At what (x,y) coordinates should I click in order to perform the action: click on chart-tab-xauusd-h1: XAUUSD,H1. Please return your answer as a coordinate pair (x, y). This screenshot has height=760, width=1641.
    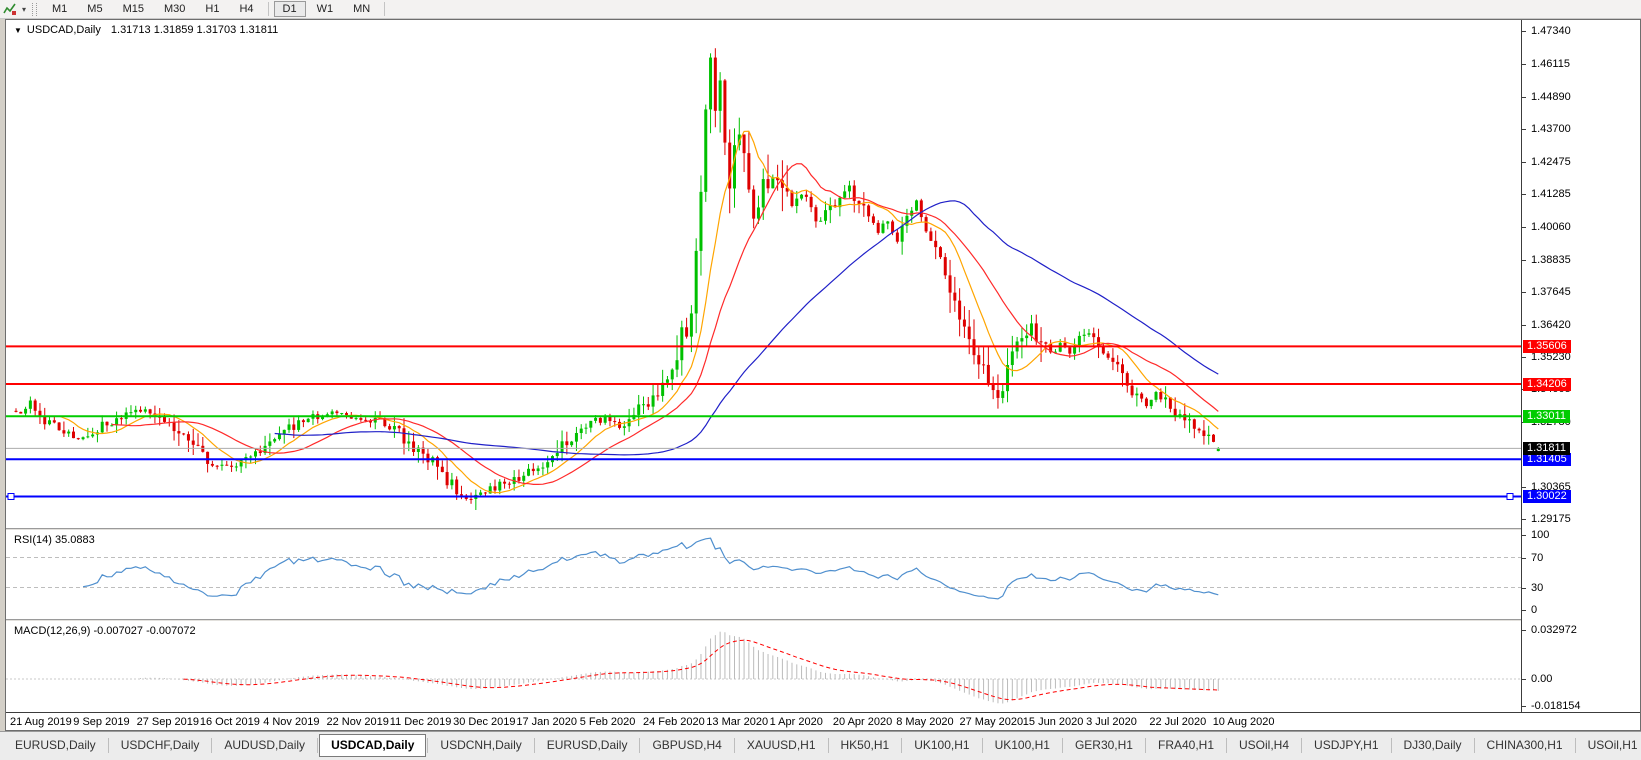
    Looking at the image, I should click on (781, 745).